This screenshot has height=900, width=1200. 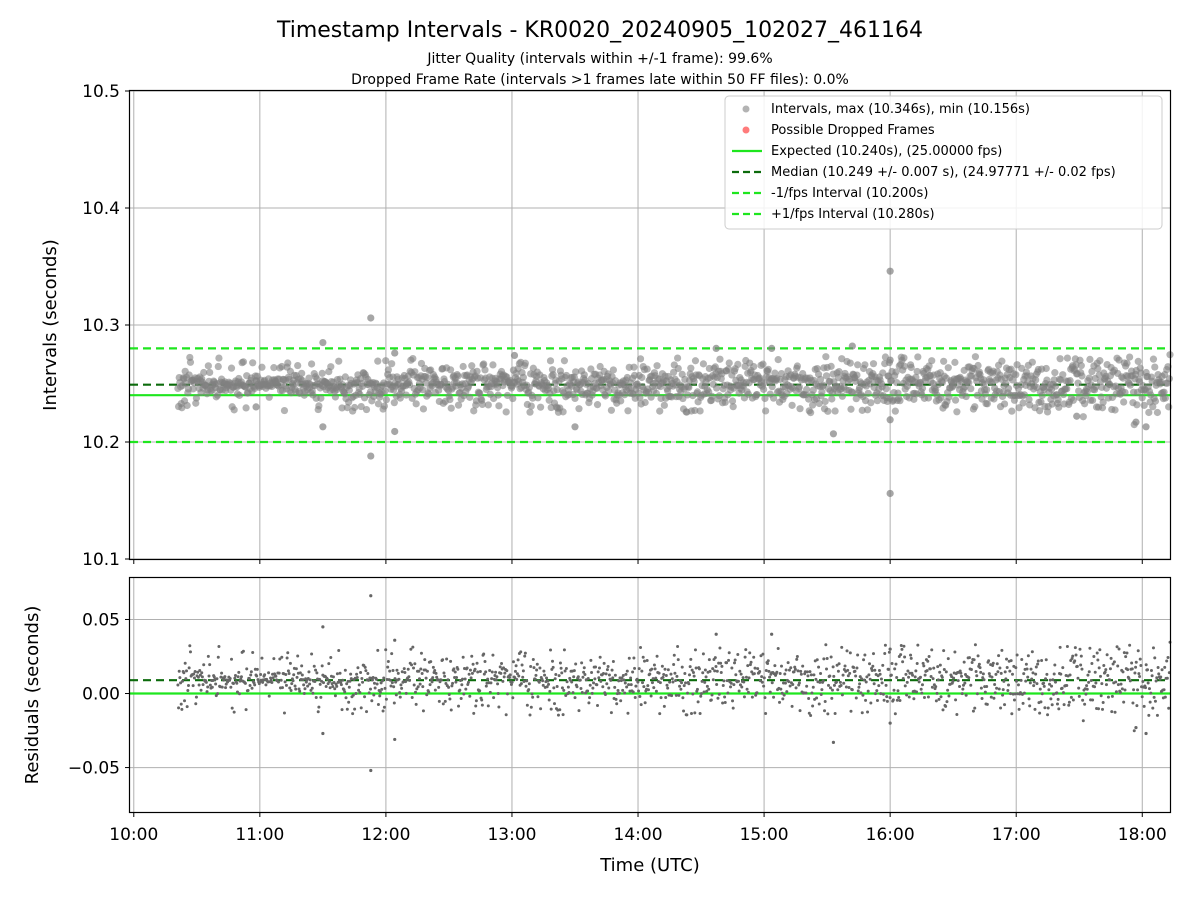 I want to click on intervals-y-tick-label: 10.2, so click(x=101, y=443).